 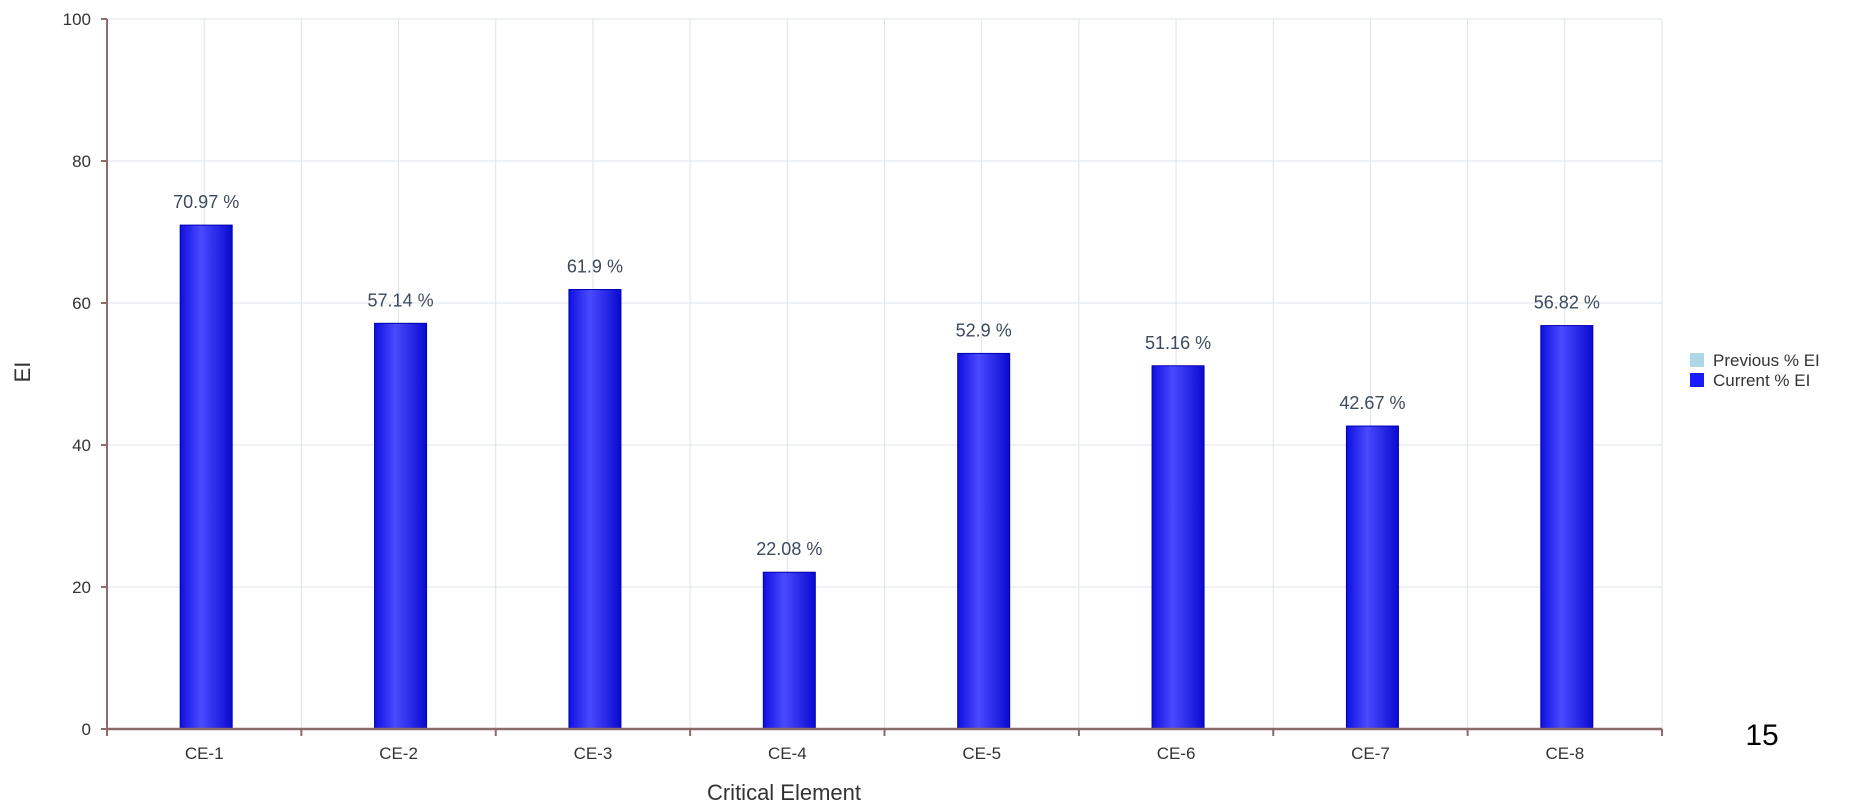 What do you see at coordinates (206, 202) in the screenshot?
I see `data-label-ce-1: 70.97 %` at bounding box center [206, 202].